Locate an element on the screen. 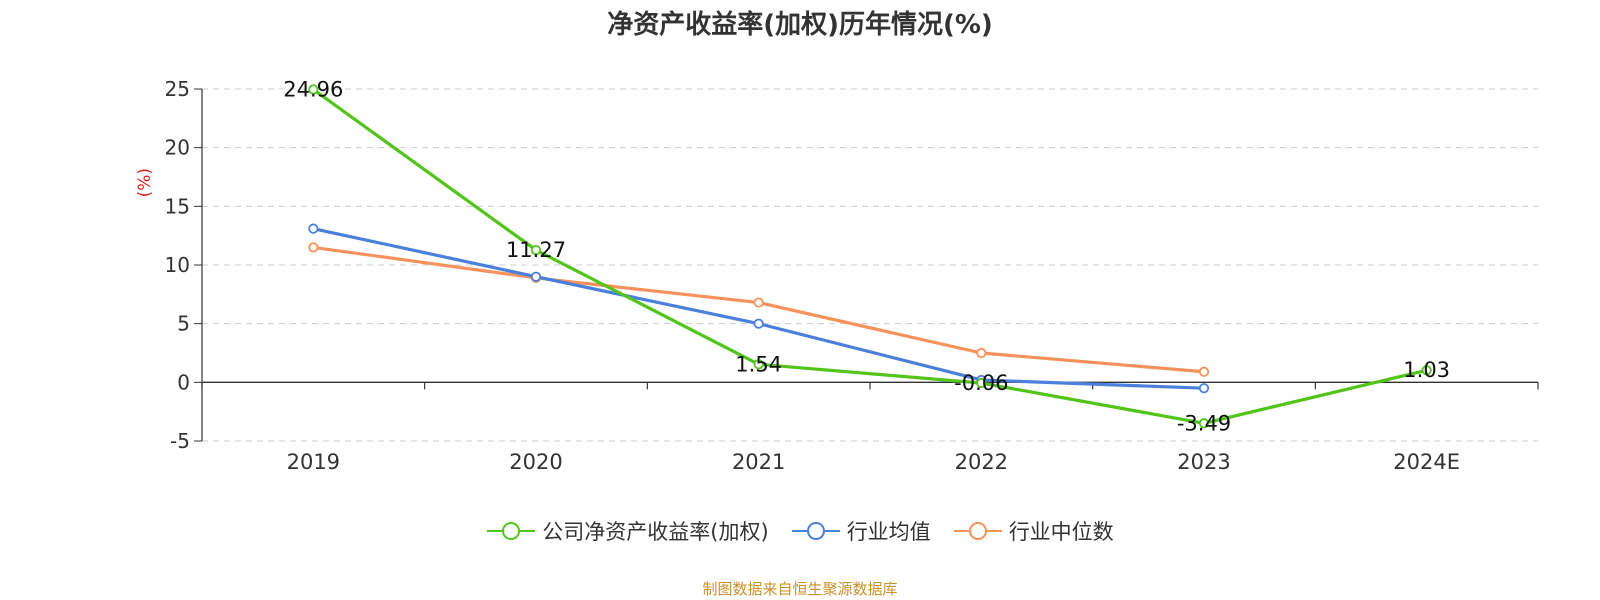 This screenshot has height=600, width=1600. x-tick-label: 2019 is located at coordinates (313, 462).